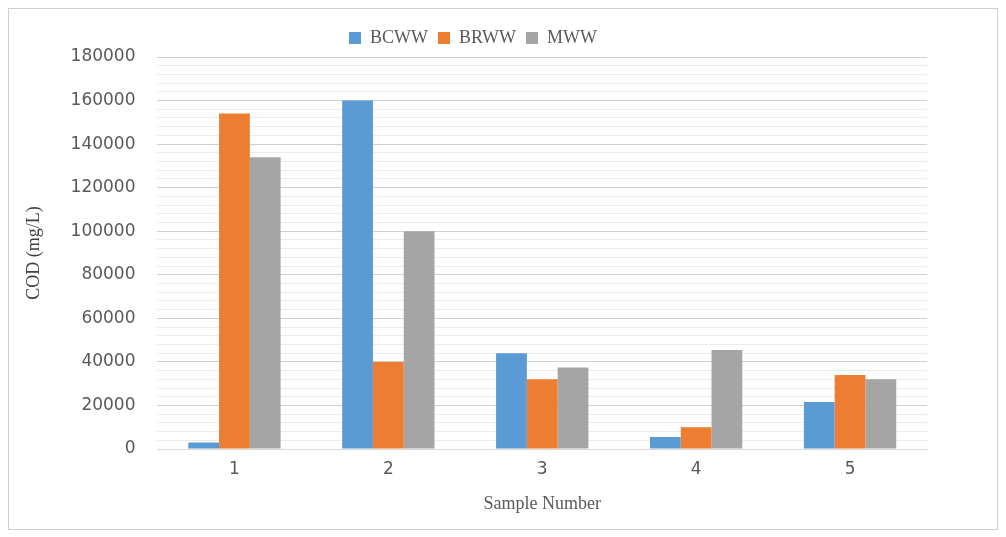  What do you see at coordinates (103, 186) in the screenshot?
I see `y-tick-label: 120000` at bounding box center [103, 186].